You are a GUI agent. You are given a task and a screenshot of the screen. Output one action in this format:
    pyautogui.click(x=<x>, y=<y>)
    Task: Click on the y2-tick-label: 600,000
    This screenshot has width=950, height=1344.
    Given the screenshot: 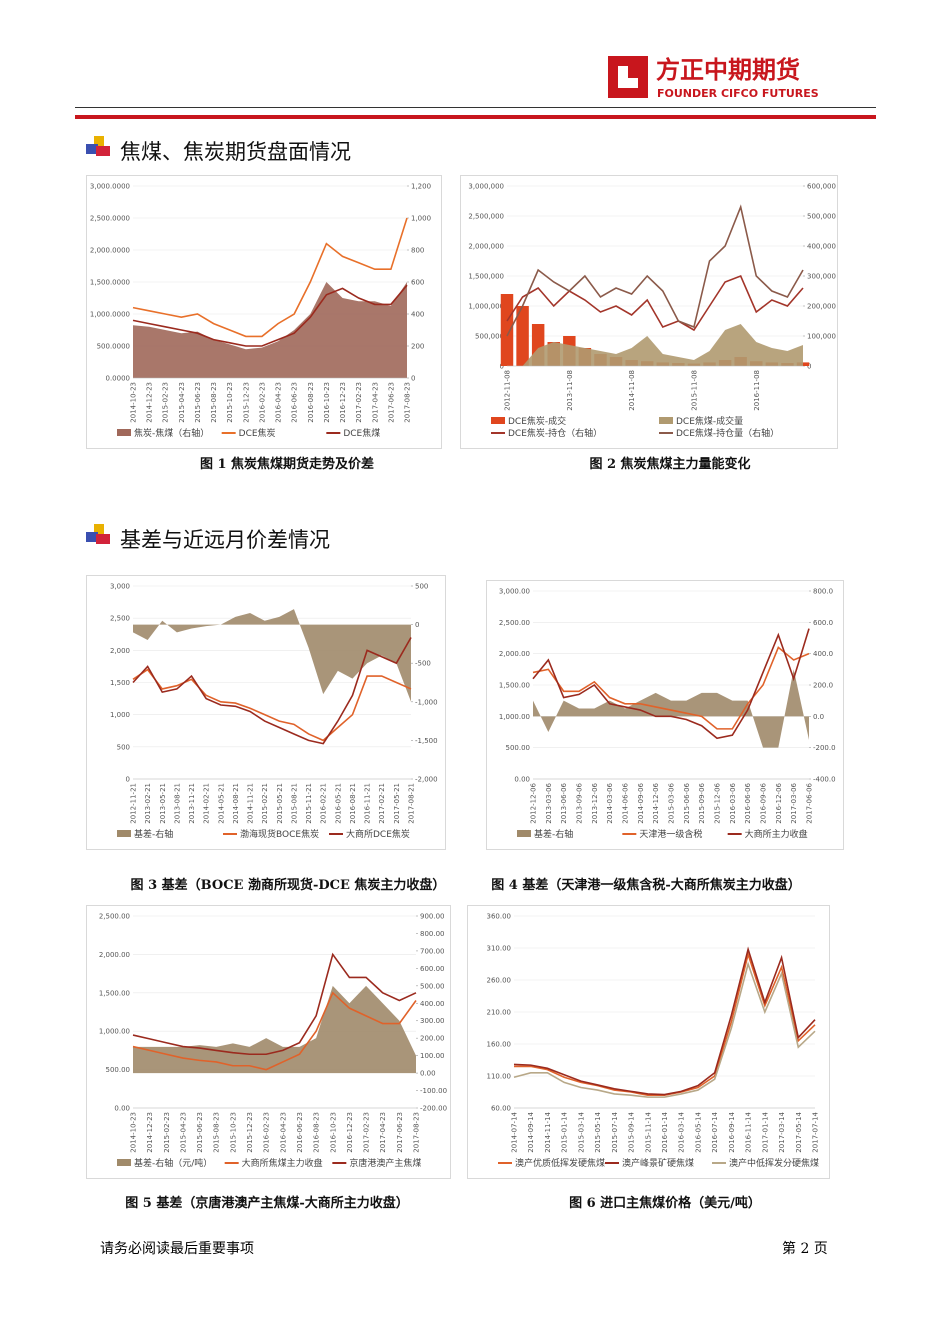 What is the action you would take?
    pyautogui.click(x=821, y=187)
    